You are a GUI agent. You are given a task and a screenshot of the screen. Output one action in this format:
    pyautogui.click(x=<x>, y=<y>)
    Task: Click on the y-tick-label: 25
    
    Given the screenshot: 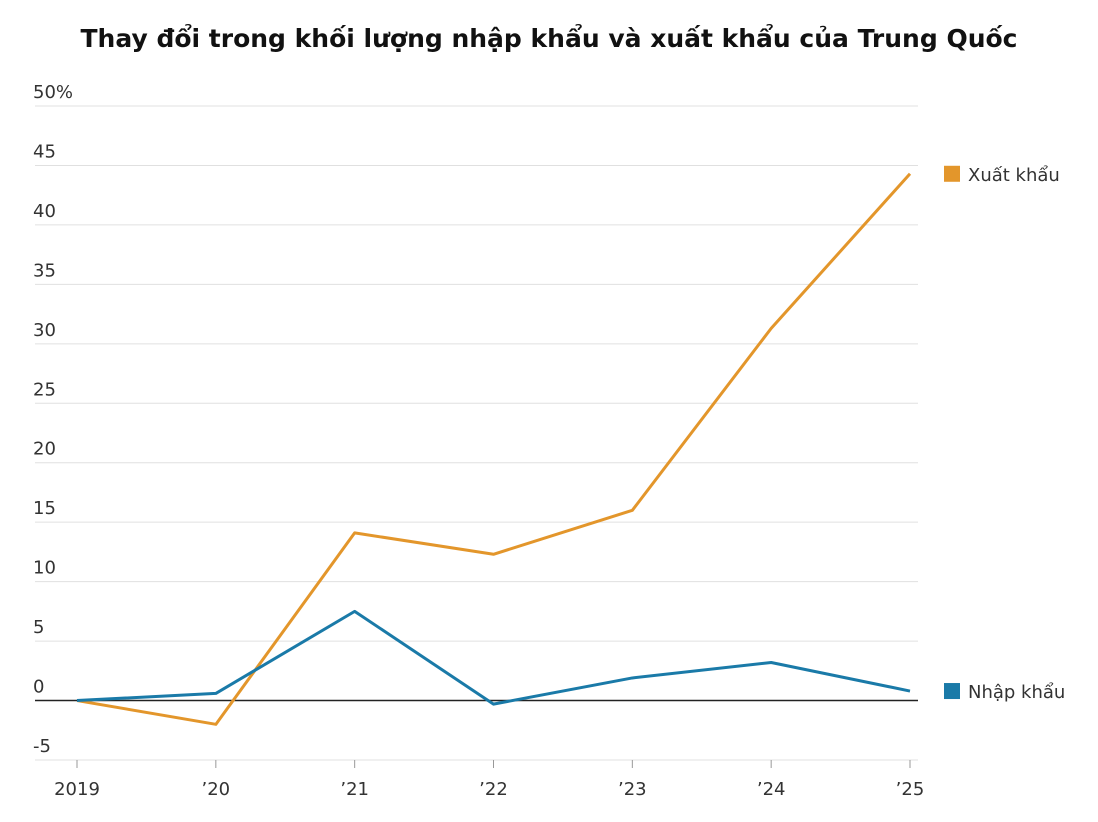 What is the action you would take?
    pyautogui.click(x=44, y=389)
    